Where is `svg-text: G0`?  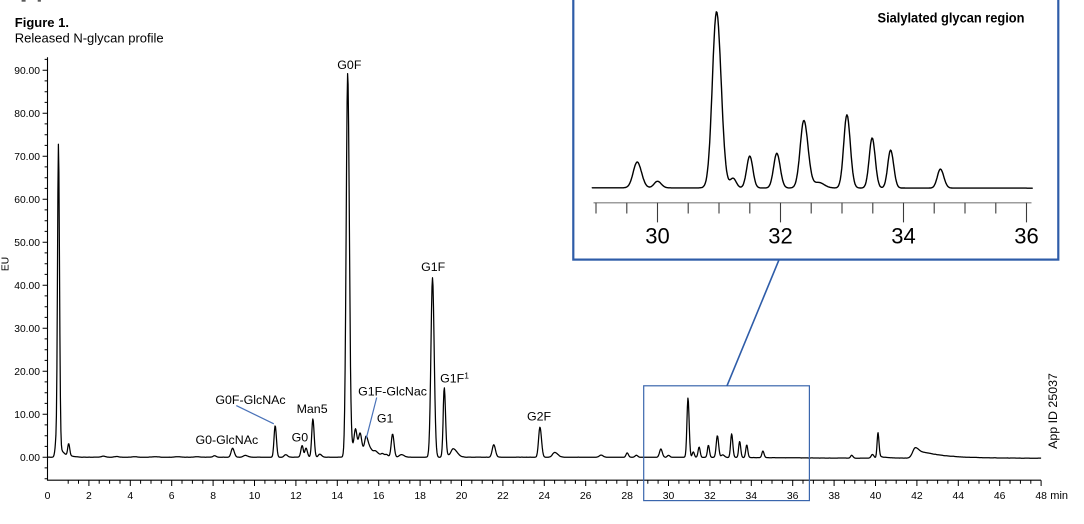 svg-text: G0 is located at coordinates (300, 437).